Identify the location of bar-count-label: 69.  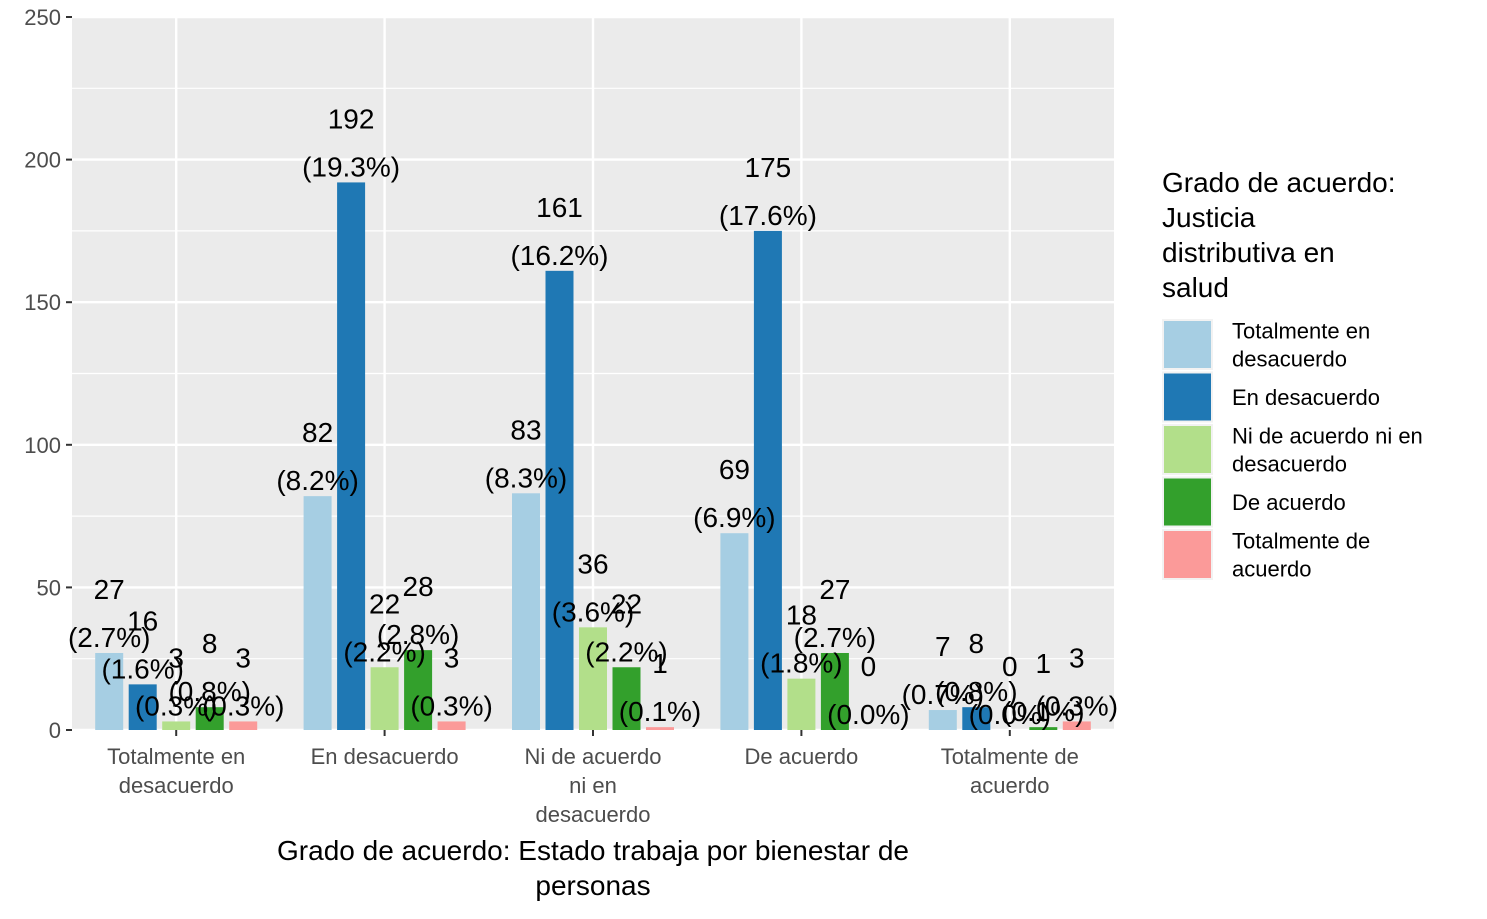
(734, 469).